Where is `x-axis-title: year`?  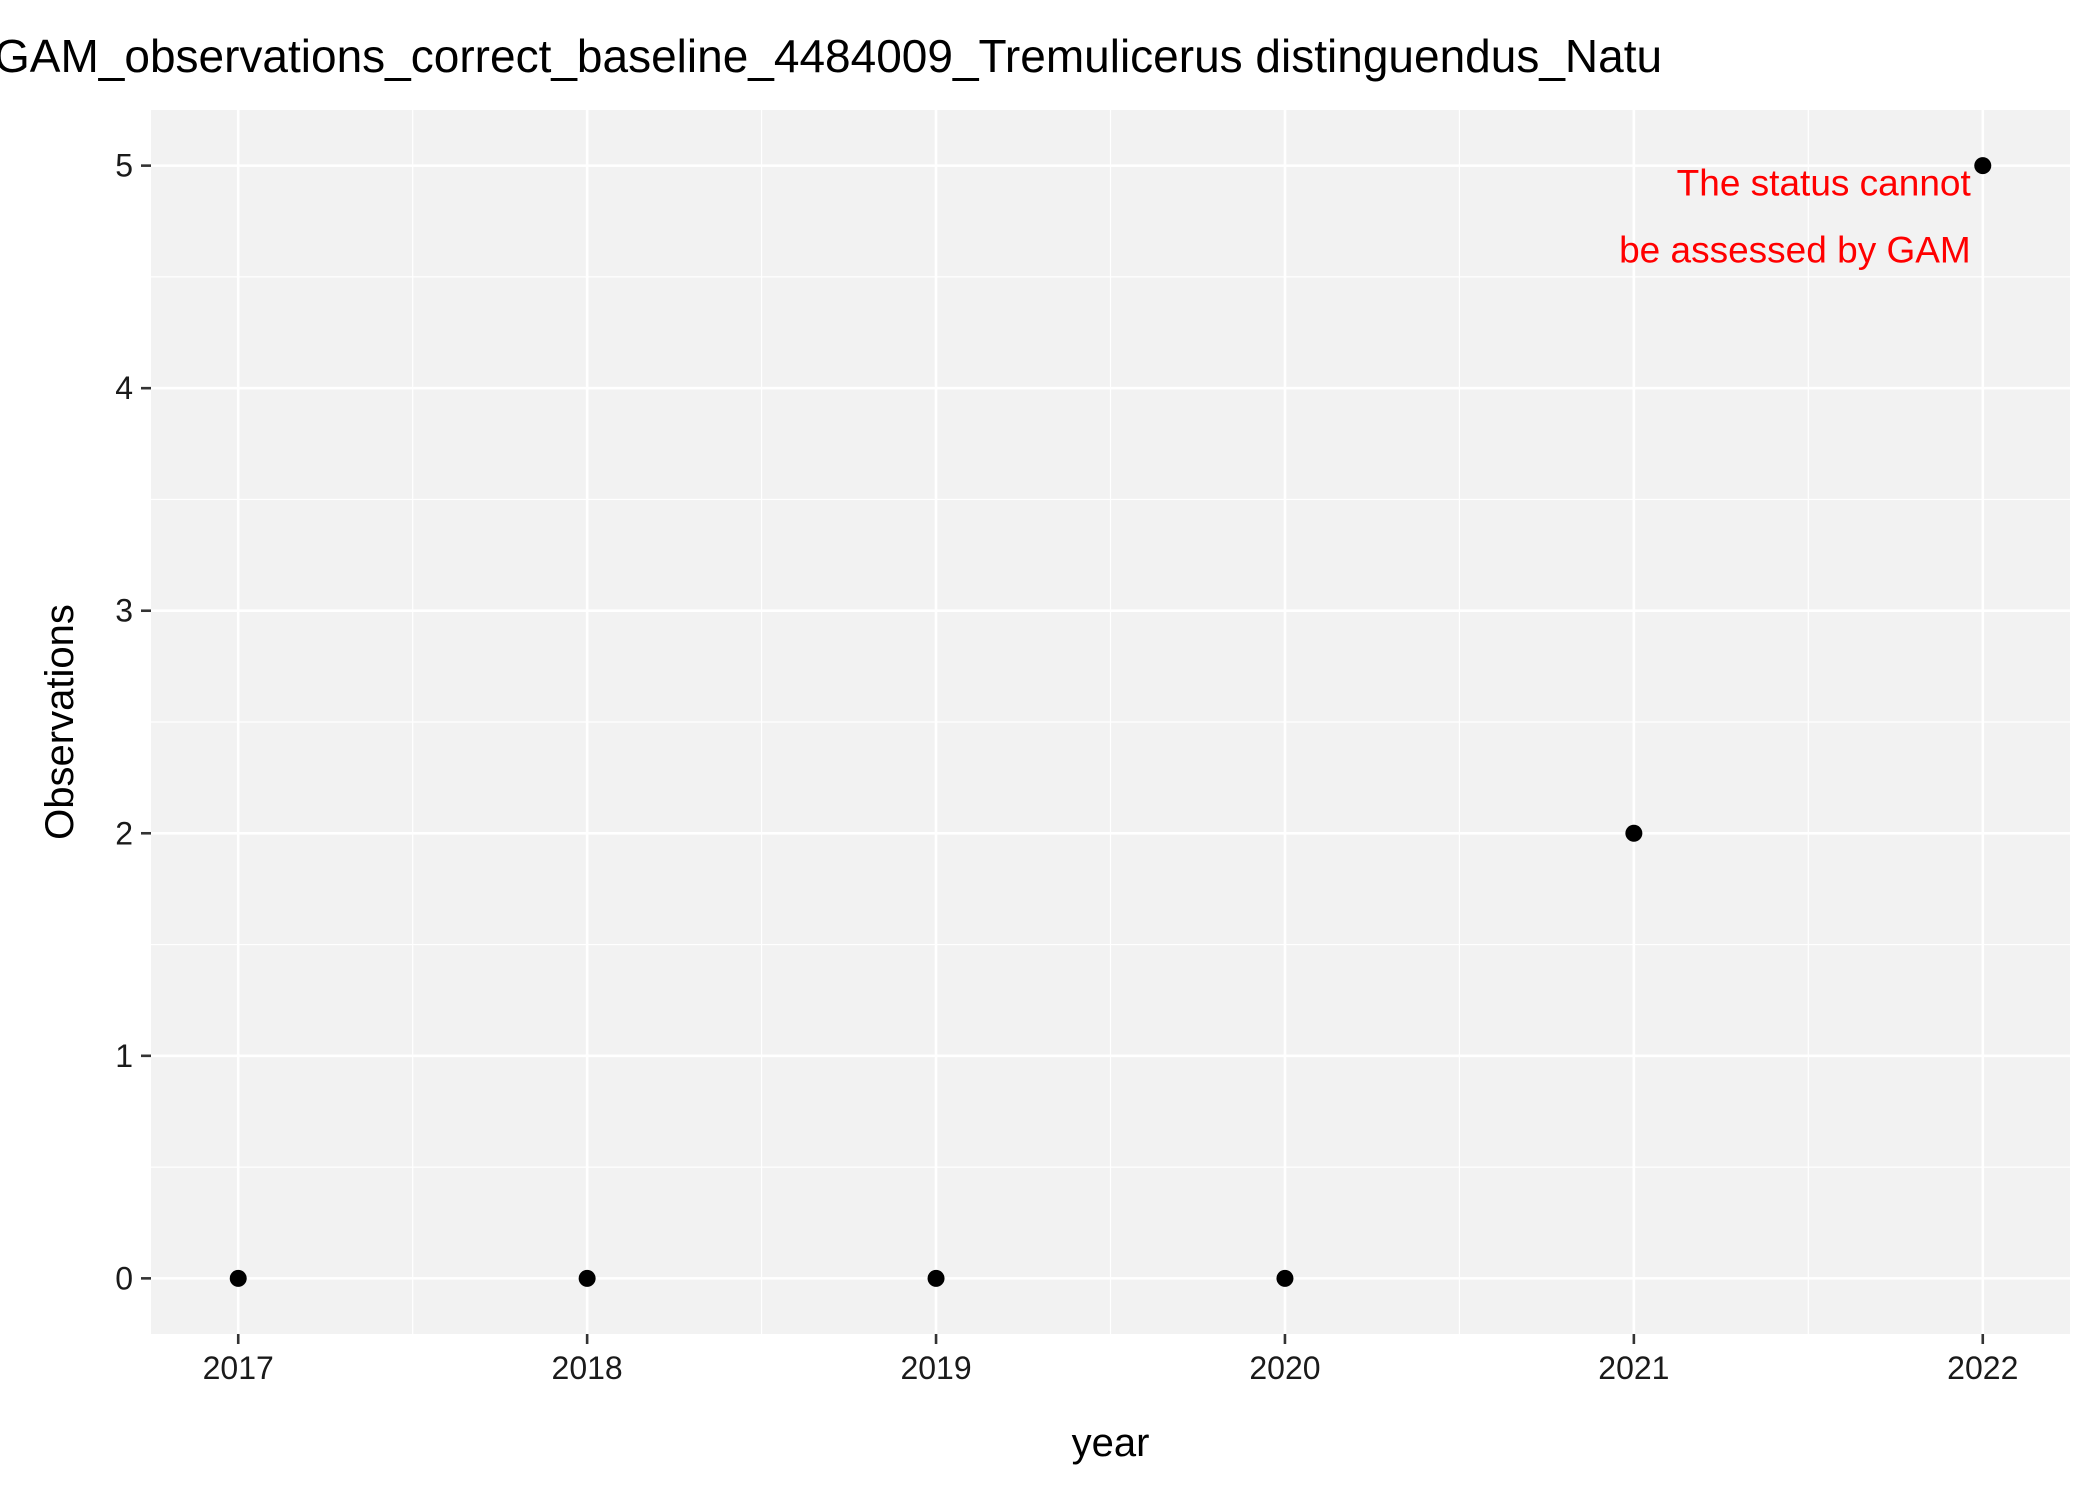 x-axis-title: year is located at coordinates (1111, 1443).